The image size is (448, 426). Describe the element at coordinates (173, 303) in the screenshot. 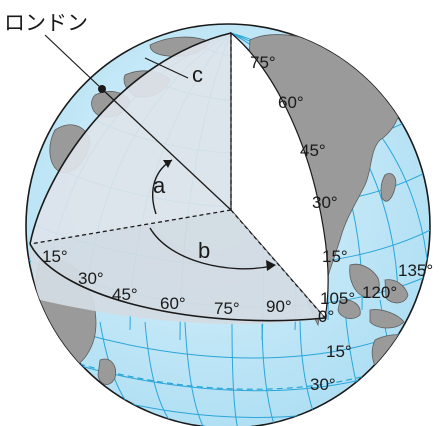

I see `eq-label-60: 60°` at that location.